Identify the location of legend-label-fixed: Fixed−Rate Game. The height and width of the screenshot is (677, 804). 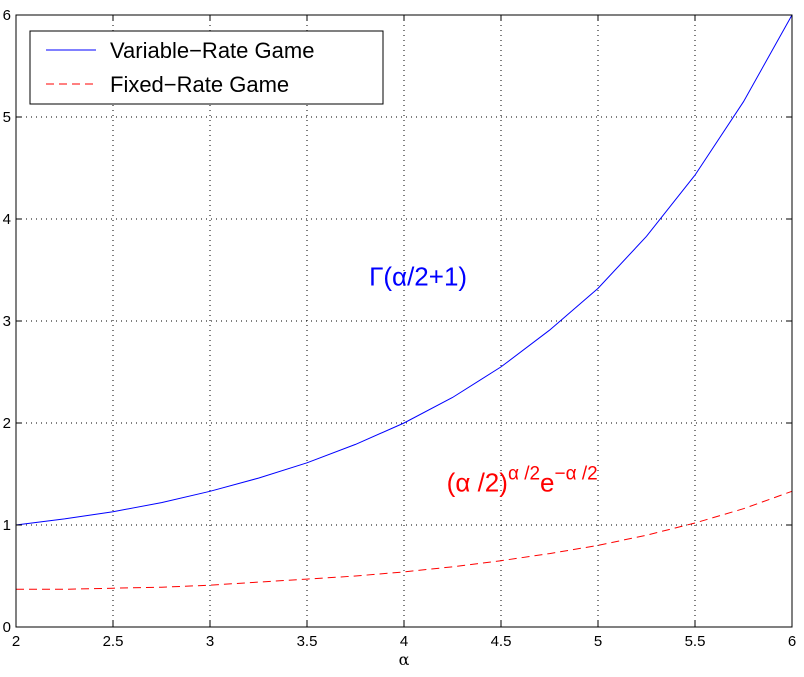
(199, 84).